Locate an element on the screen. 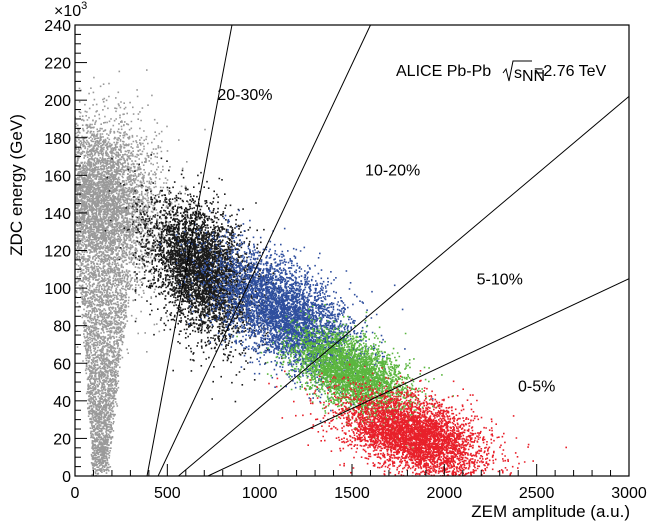 The image size is (652, 525). y-axis: 0 20 40 60 80 100 120 140 160 180 200 220 240 is located at coordinates (65, 252).